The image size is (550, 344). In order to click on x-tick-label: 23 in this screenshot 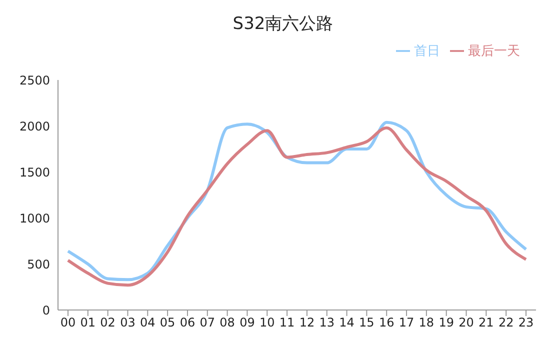, I will do `click(526, 323)`.